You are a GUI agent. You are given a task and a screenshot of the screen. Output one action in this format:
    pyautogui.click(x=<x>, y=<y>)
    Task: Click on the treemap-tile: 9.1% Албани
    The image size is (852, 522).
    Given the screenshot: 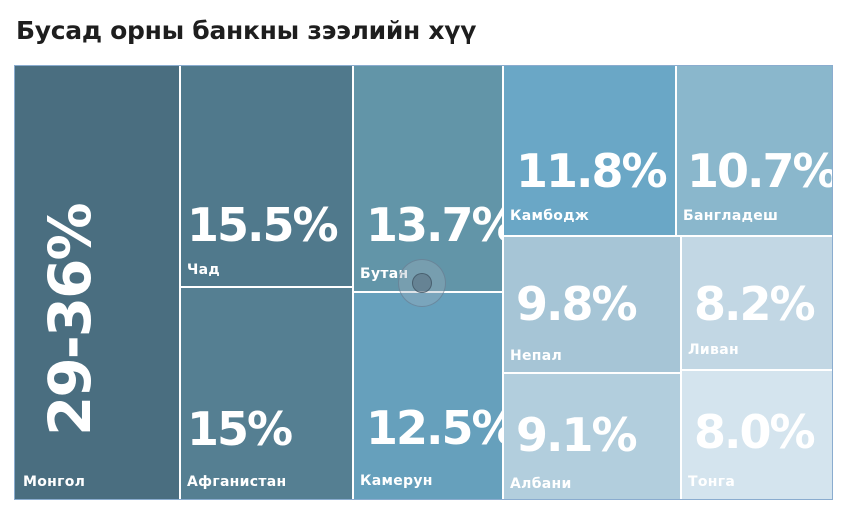 What is the action you would take?
    pyautogui.click(x=592, y=436)
    